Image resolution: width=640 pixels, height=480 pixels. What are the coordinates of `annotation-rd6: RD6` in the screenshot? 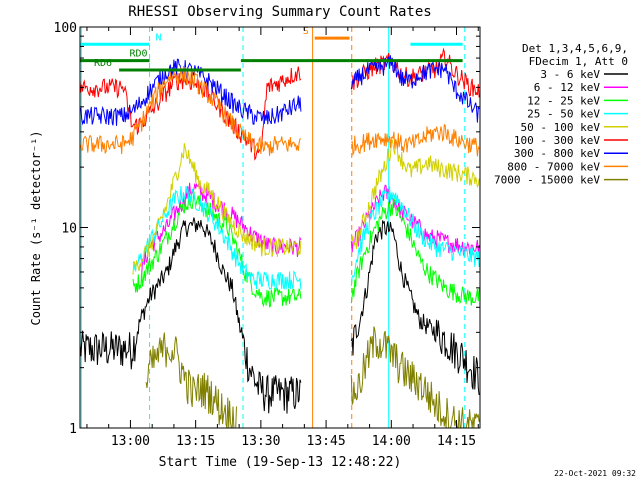 It's located at (103, 63).